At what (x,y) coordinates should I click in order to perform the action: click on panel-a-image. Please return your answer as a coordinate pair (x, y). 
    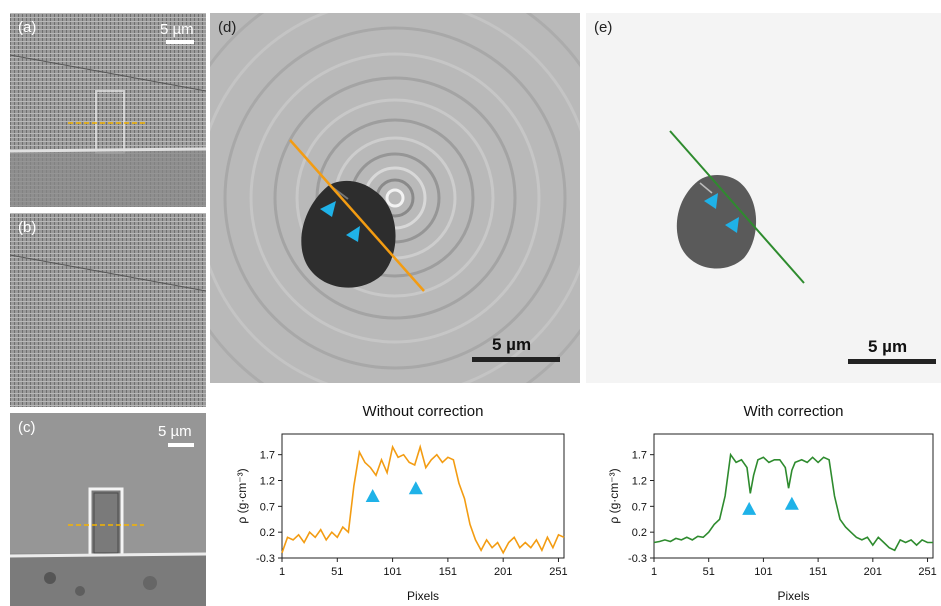
    Looking at the image, I should click on (108, 110).